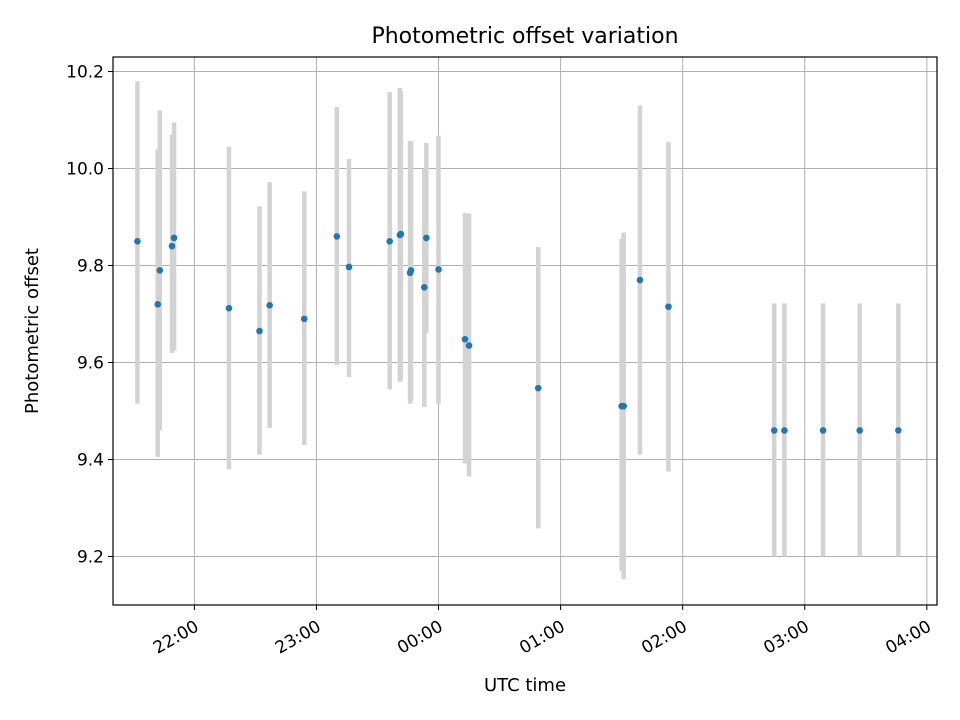 The height and width of the screenshot is (720, 960). I want to click on chart-title: Photometric offset variation, so click(524, 36).